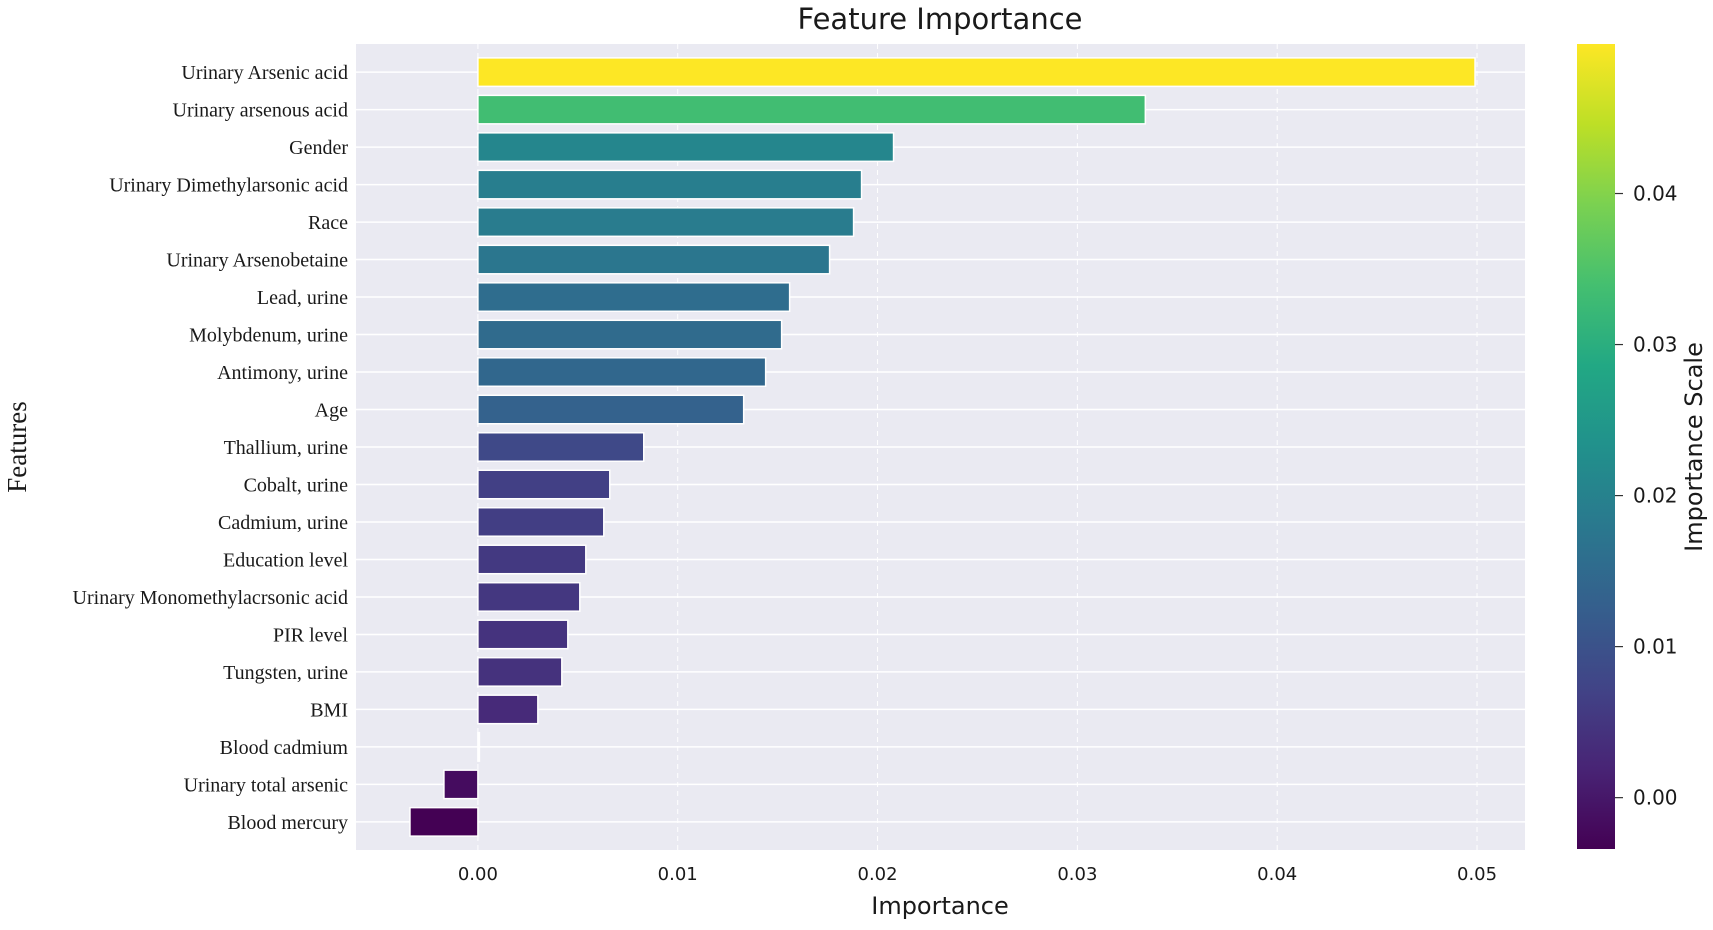  Describe the element at coordinates (261, 111) in the screenshot. I see `category-label: Urinary arsenous acid` at that location.